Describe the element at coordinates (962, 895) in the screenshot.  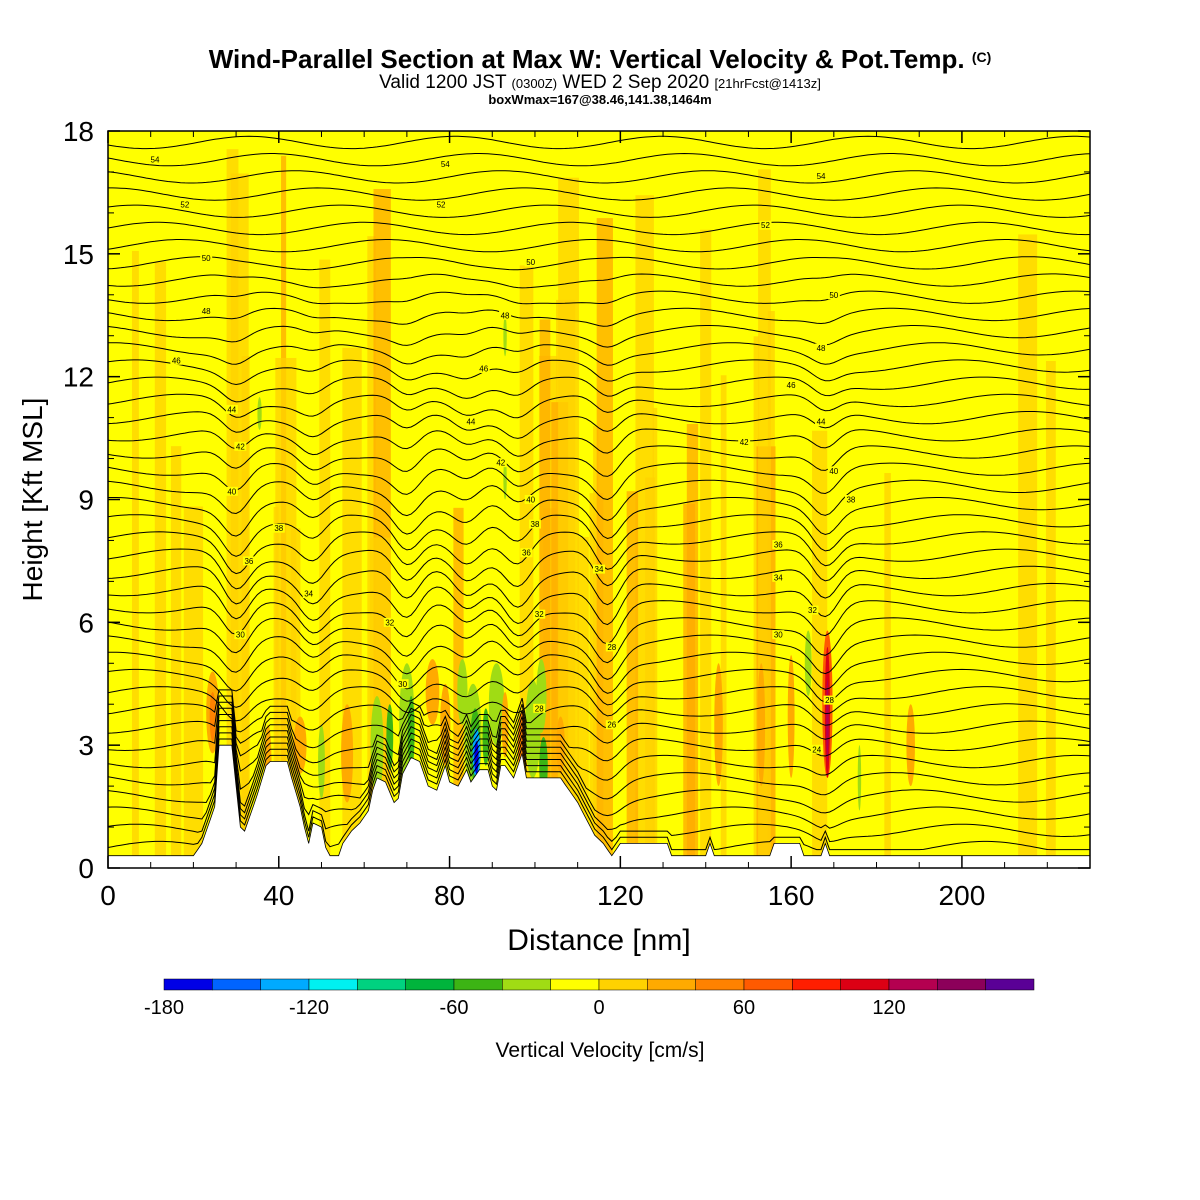
I see `x-tick-label: 200` at that location.